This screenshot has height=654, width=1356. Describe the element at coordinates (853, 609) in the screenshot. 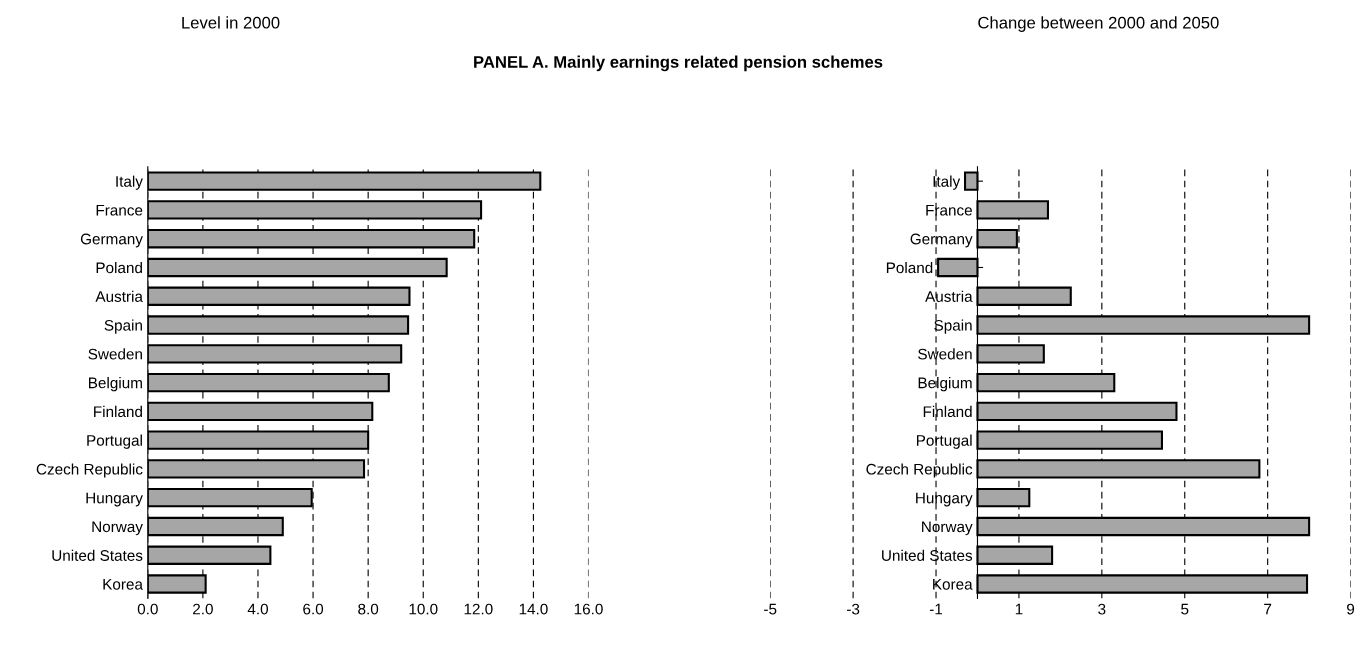

I see `x-tick-label: -3` at that location.